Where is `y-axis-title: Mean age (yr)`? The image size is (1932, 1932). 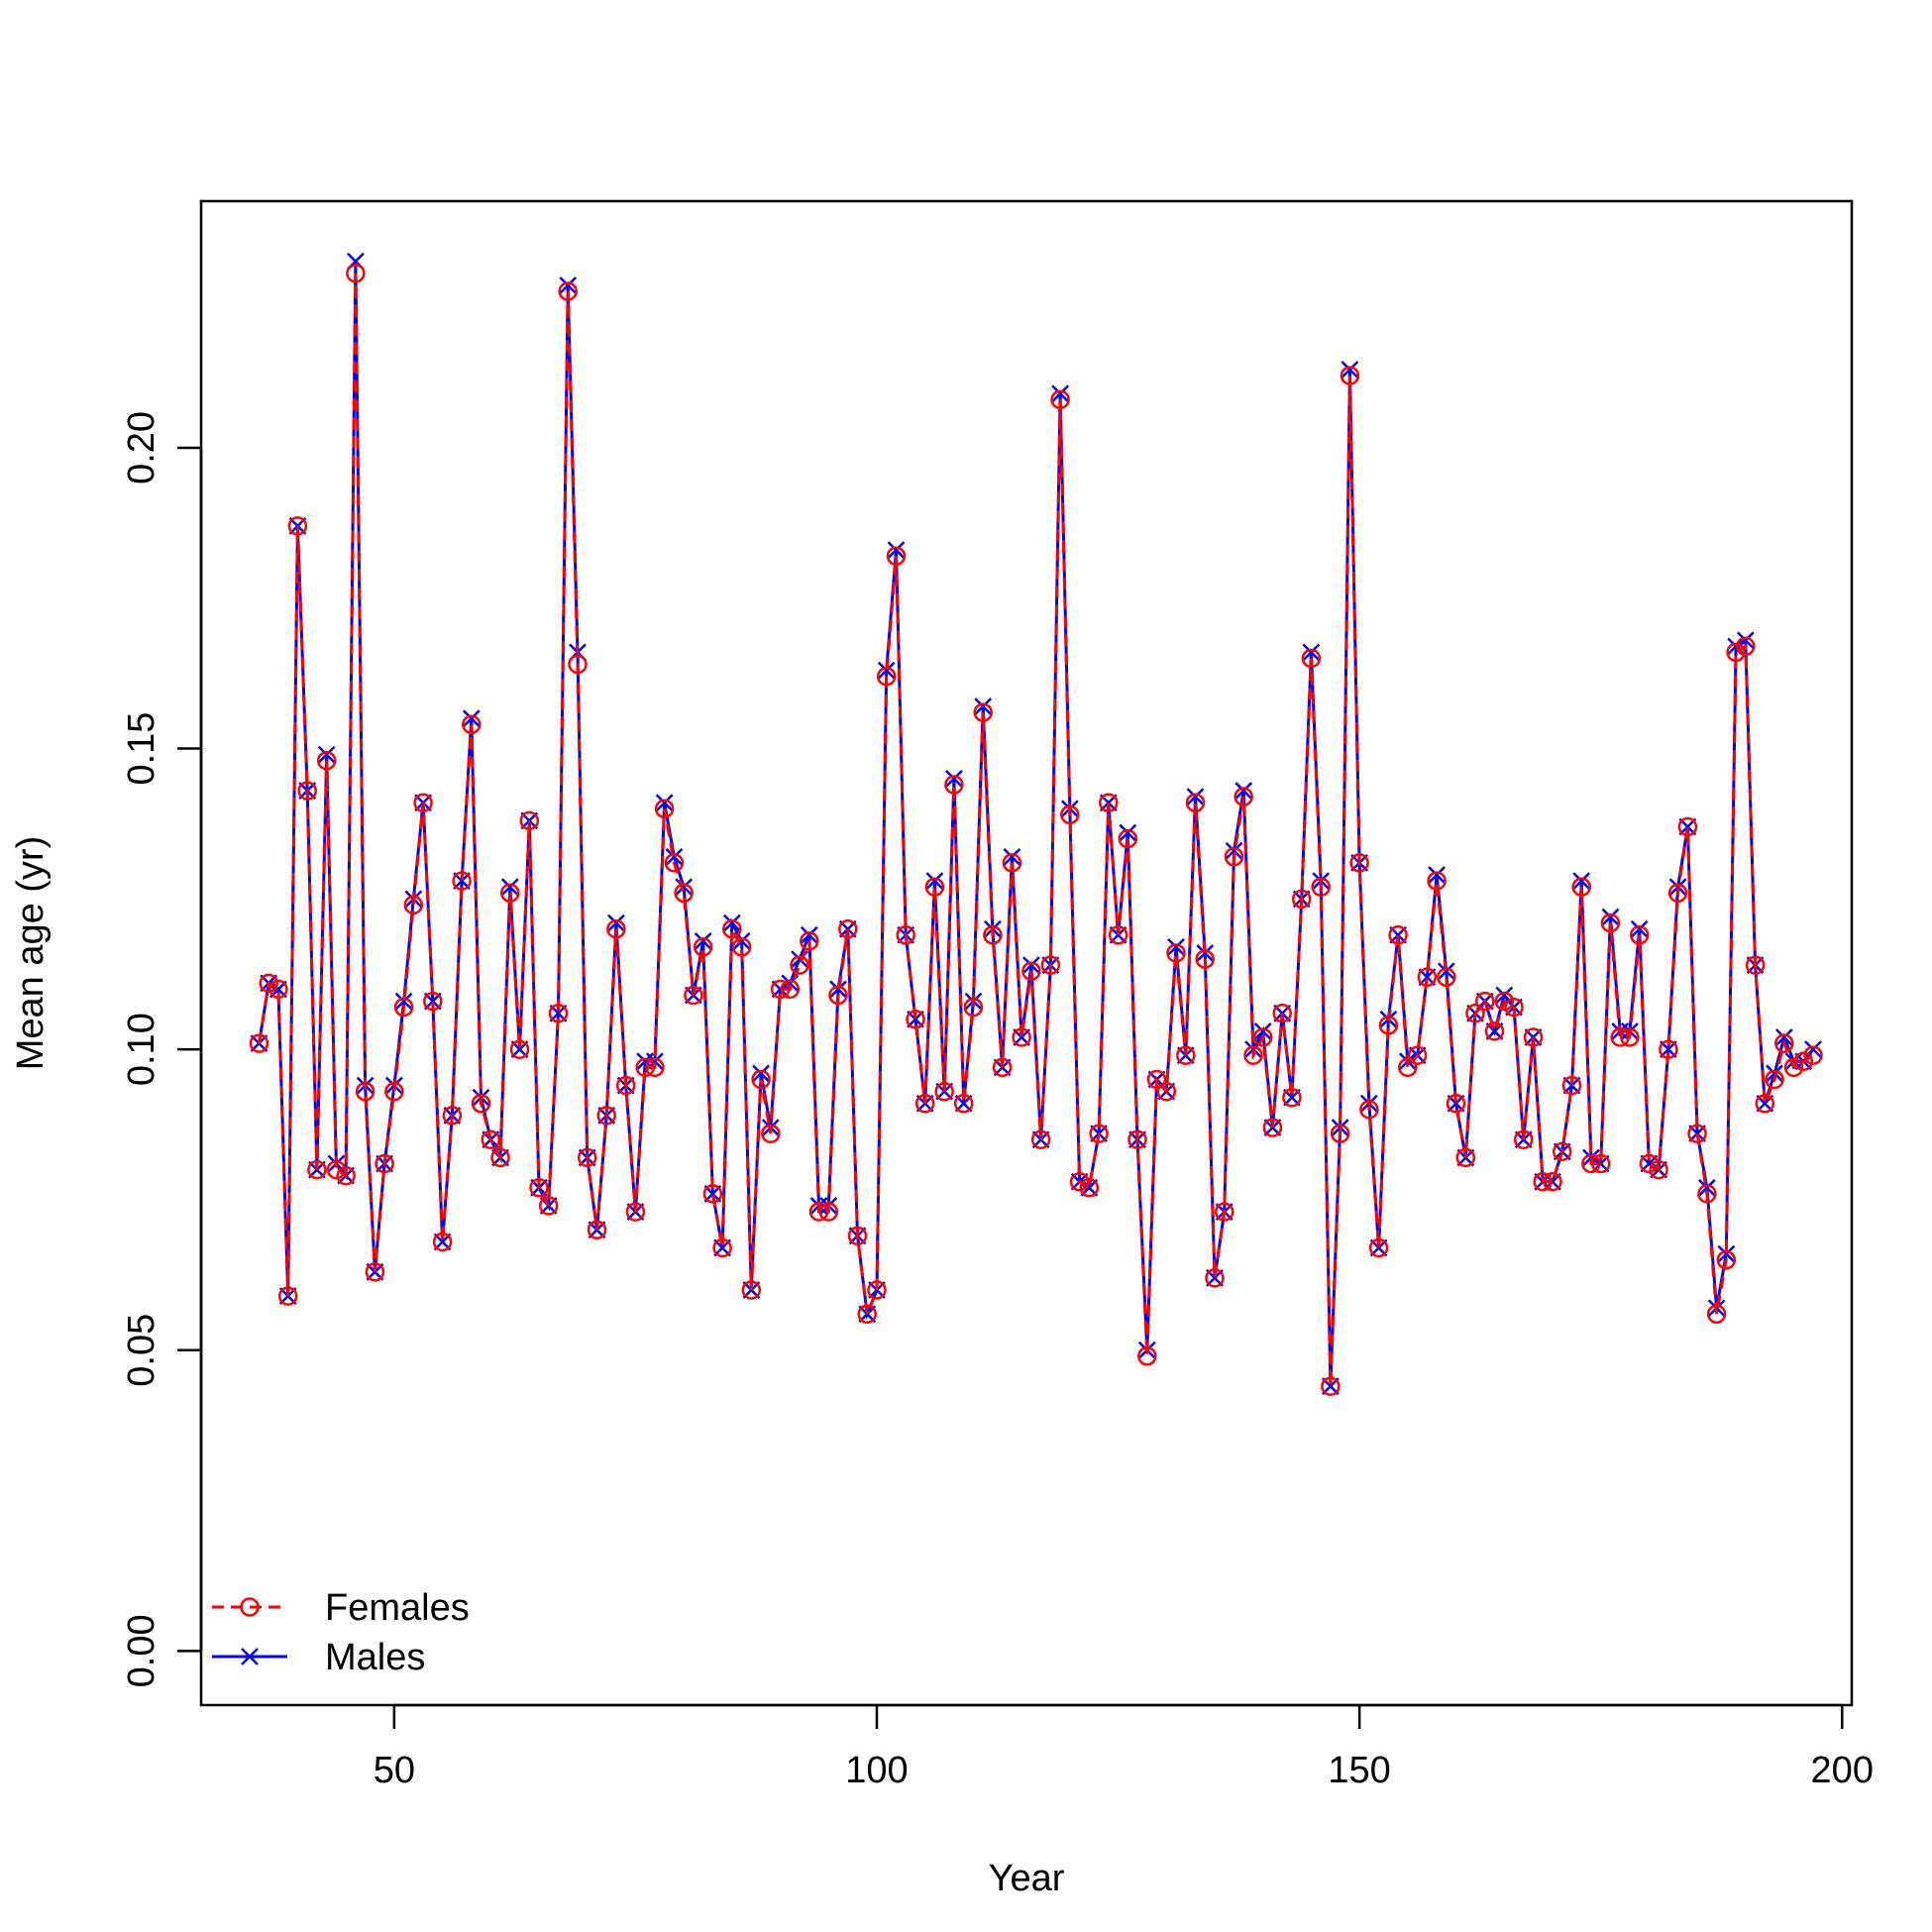
y-axis-title: Mean age (yr) is located at coordinates (31, 953).